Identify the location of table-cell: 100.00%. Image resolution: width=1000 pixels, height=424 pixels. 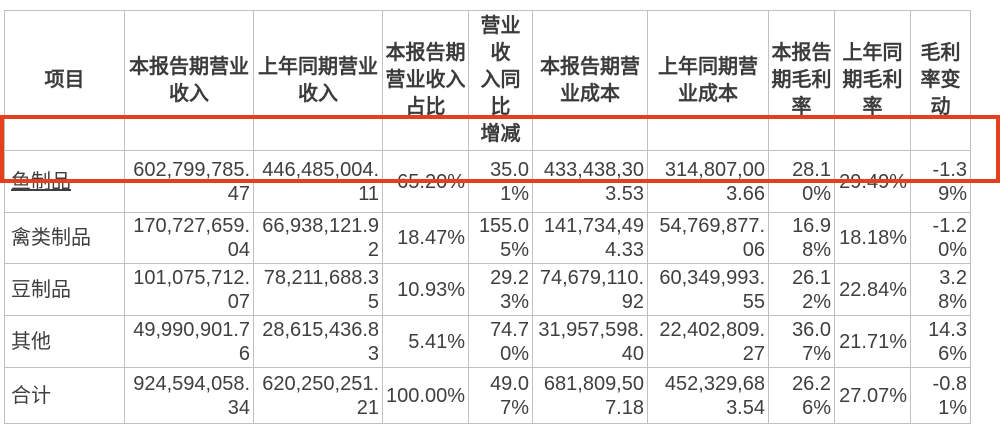
(425, 395).